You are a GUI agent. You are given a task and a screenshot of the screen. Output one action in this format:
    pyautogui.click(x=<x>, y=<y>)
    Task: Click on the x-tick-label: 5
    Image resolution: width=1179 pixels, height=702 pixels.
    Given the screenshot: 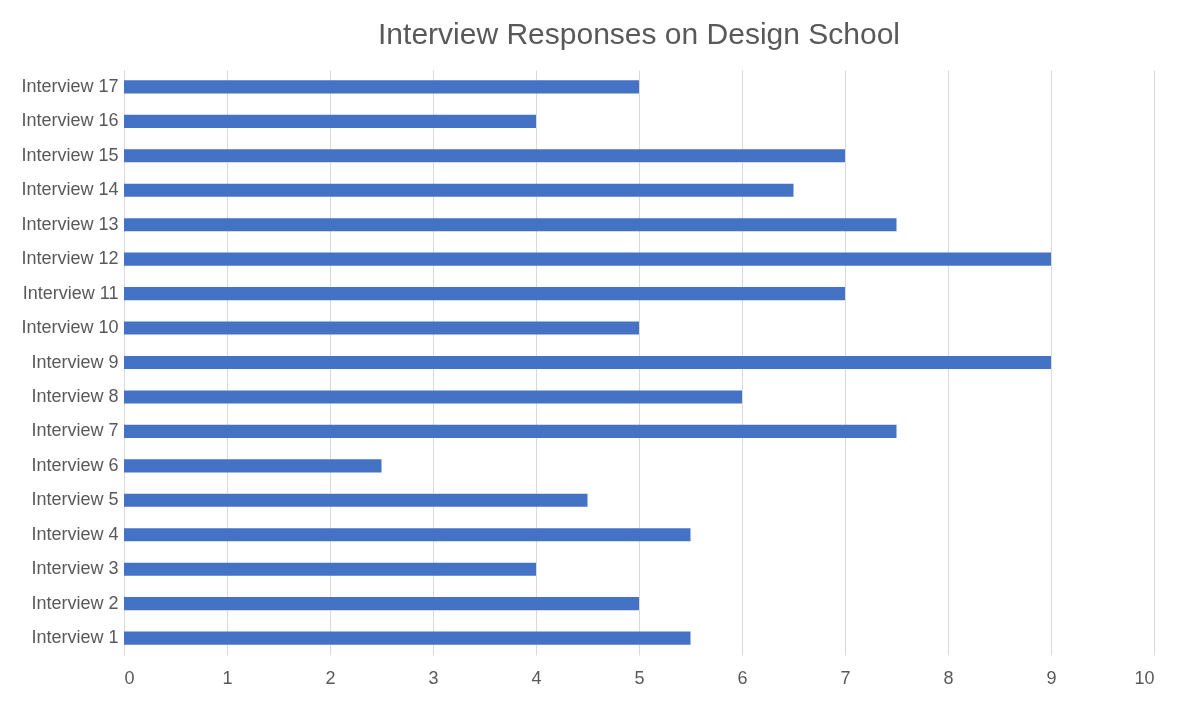 What is the action you would take?
    pyautogui.click(x=639, y=677)
    